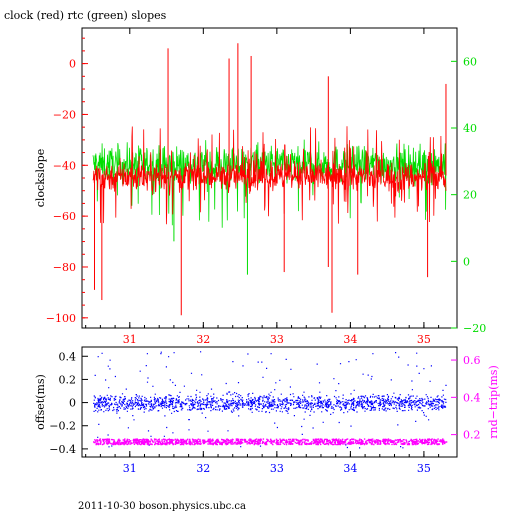  Describe the element at coordinates (277, 468) in the screenshot. I see `bottom-x-tick-label: 33` at that location.